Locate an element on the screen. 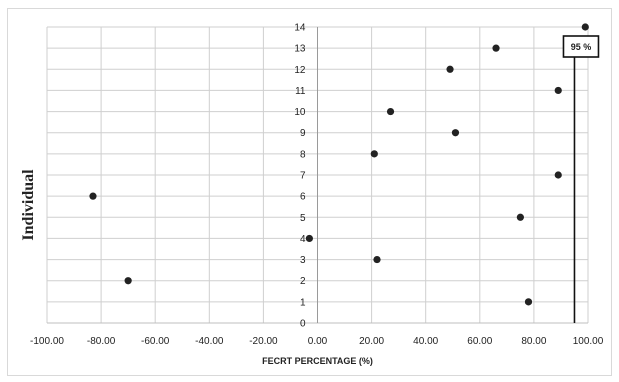 Image resolution: width=619 pixels, height=382 pixels. y-axis-label: Individual is located at coordinates (28, 205).